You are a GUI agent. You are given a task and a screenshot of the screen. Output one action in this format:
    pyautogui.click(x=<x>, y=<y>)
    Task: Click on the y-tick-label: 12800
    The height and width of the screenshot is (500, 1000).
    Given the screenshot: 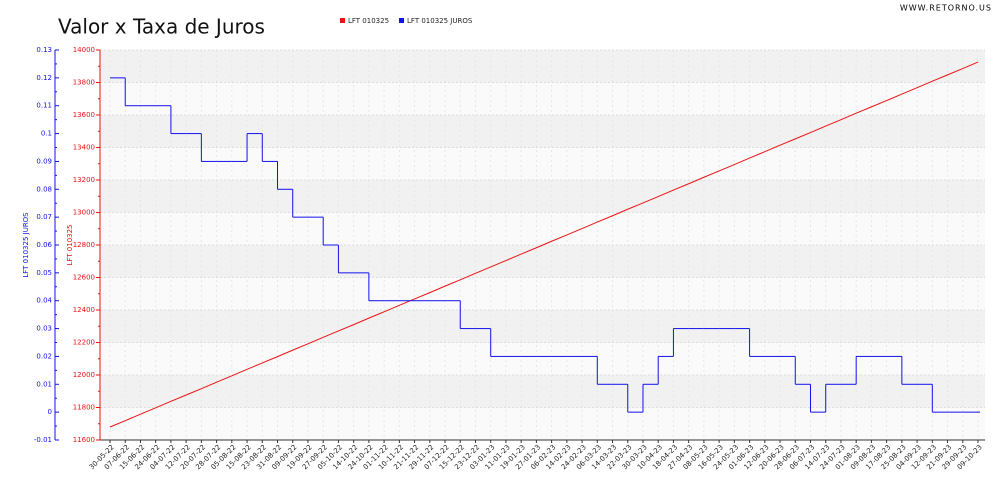 What is the action you would take?
    pyautogui.click(x=84, y=245)
    